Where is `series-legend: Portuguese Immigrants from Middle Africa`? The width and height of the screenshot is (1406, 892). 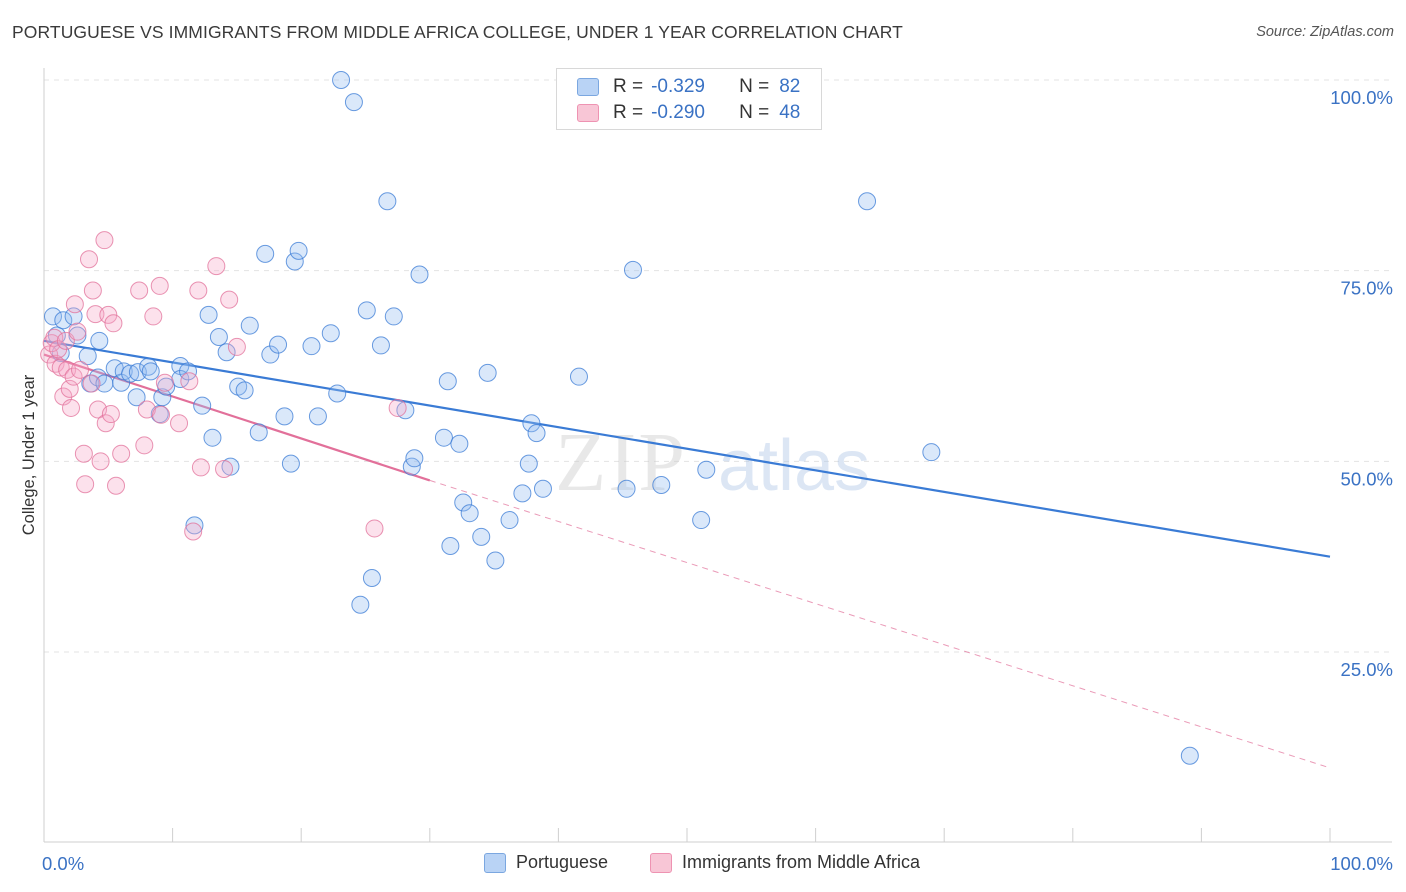 series-legend: Portuguese Immigrants from Middle Africa is located at coordinates (703, 865).